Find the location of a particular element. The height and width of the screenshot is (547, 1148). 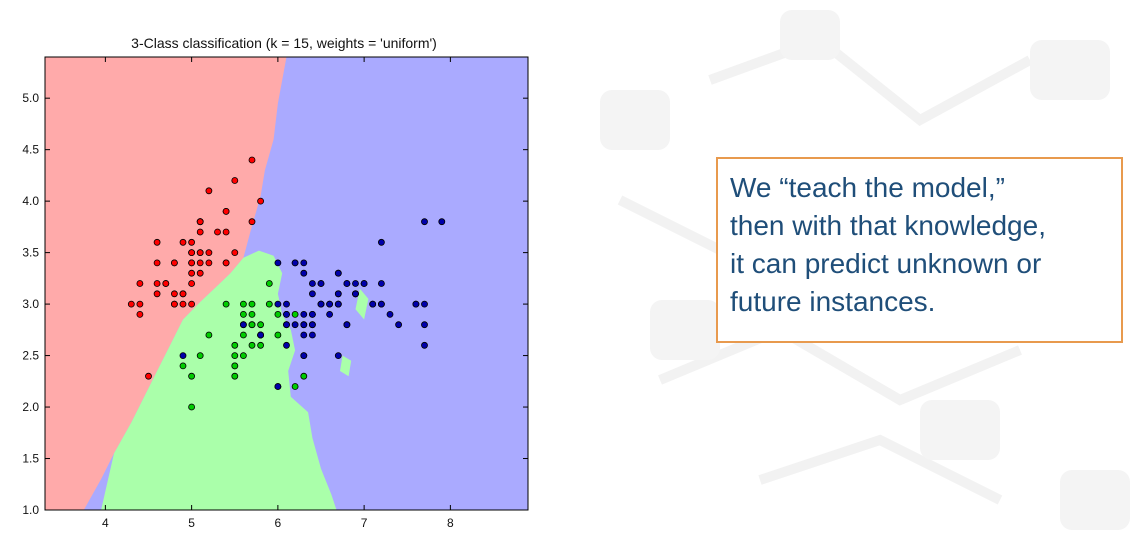

y-tick-label: 1.5 is located at coordinates (30, 459).